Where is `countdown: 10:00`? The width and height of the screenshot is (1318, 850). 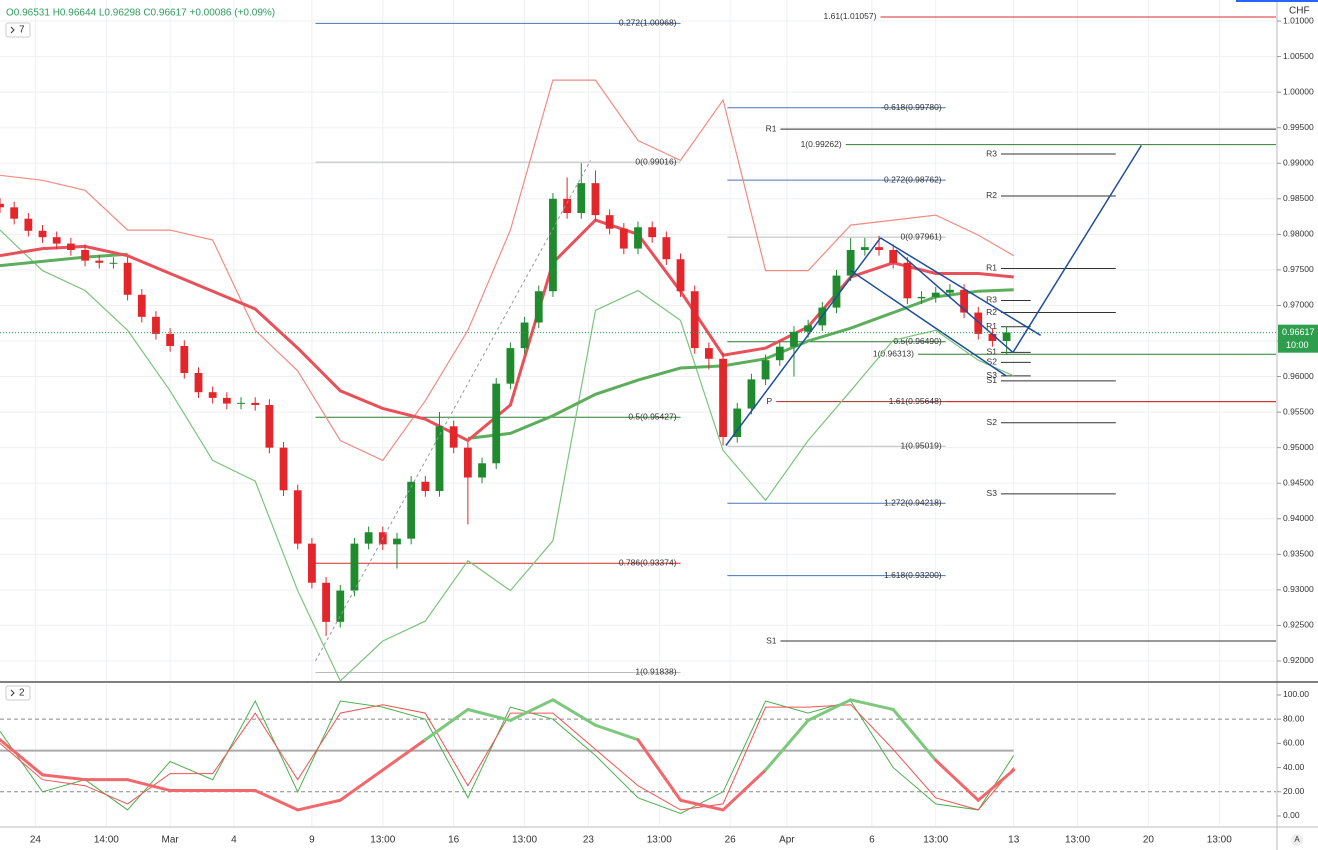
countdown: 10:00 is located at coordinates (1297, 345).